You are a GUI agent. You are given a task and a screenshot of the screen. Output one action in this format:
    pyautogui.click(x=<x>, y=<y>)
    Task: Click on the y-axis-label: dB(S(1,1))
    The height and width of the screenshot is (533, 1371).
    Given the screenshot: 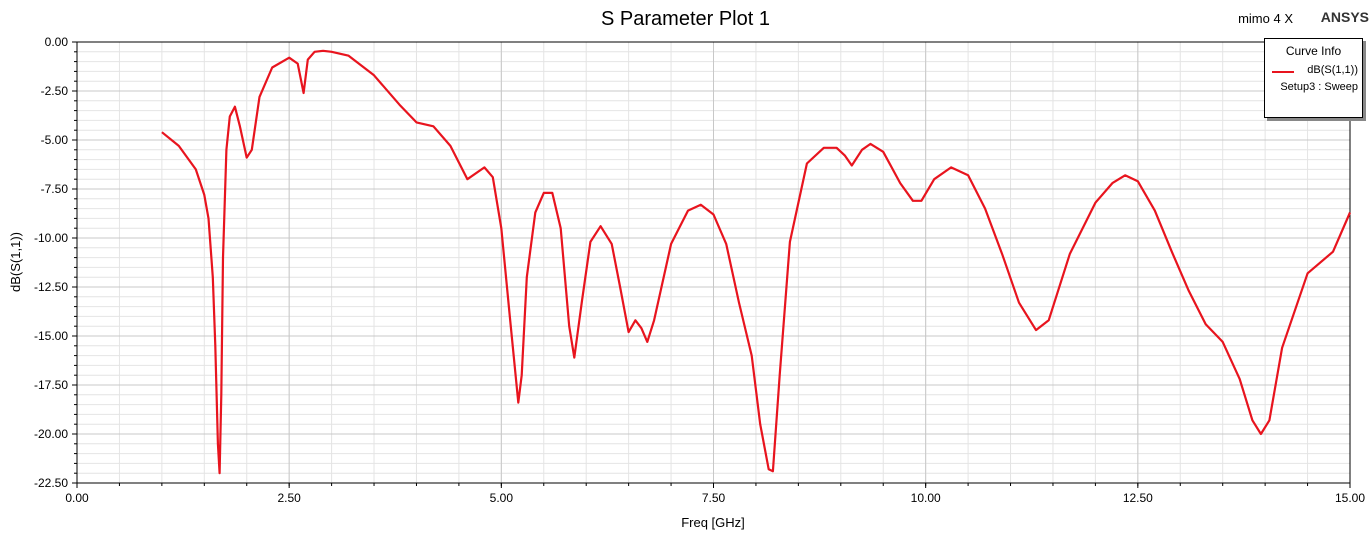 What is the action you would take?
    pyautogui.click(x=15, y=262)
    